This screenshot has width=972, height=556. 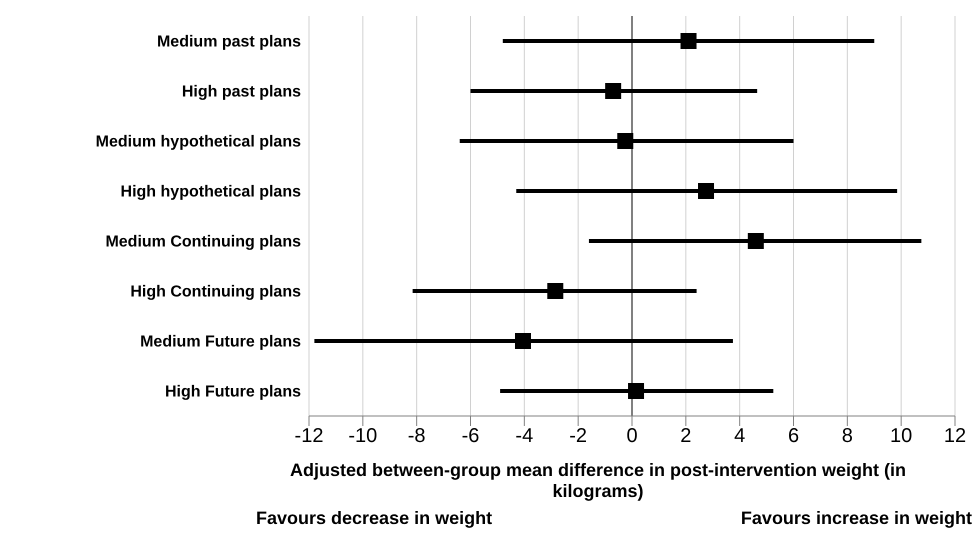 What do you see at coordinates (901, 436) in the screenshot?
I see `x-tick-label: 10` at bounding box center [901, 436].